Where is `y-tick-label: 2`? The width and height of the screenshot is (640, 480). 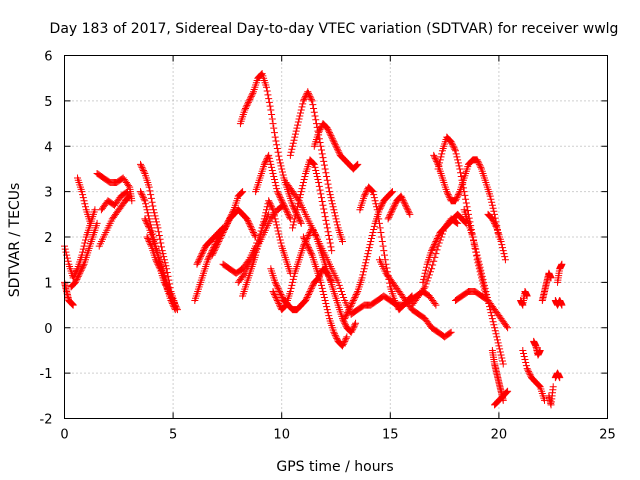
y-tick-label: 2 is located at coordinates (48, 238).